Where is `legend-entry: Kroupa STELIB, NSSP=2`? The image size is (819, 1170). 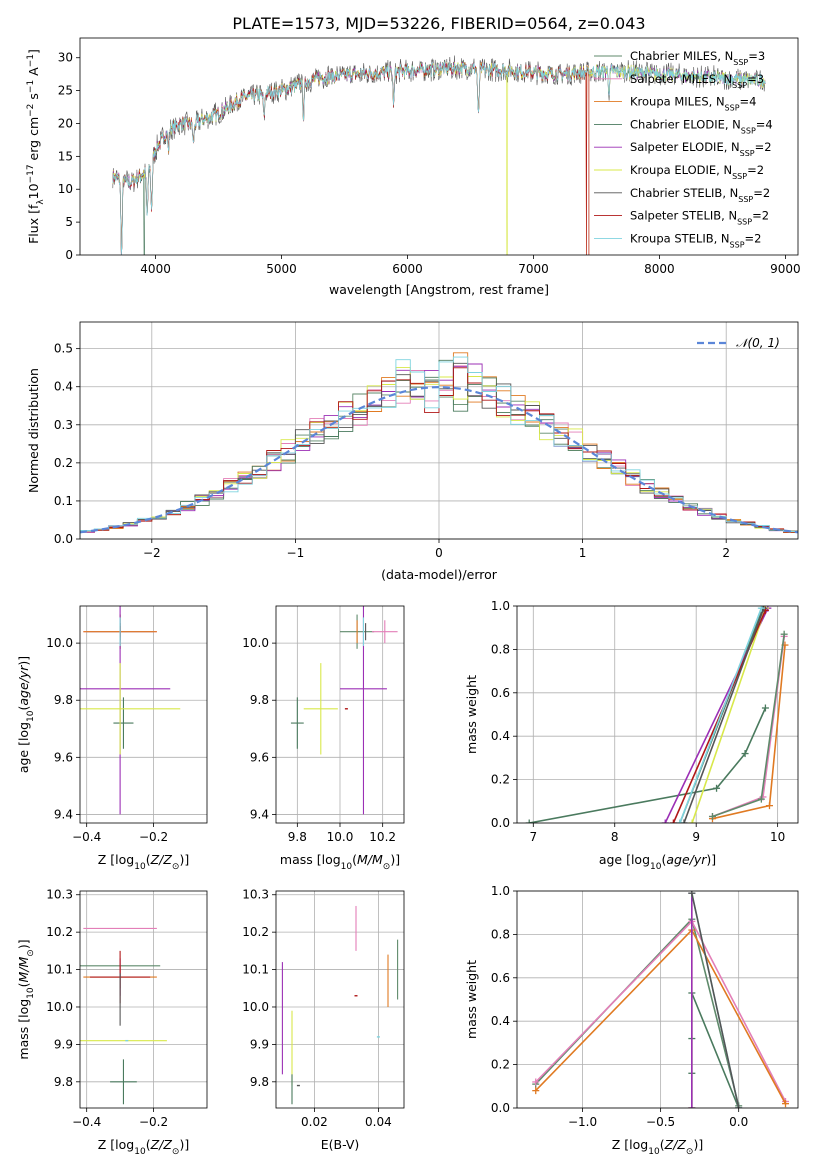
legend-entry: Kroupa STELIB, NSSP=2 is located at coordinates (695, 240).